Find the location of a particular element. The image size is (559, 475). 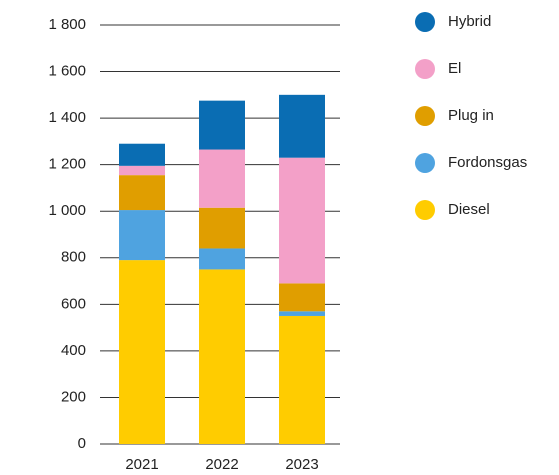

y-tick-label: 1 400 is located at coordinates (67, 117).